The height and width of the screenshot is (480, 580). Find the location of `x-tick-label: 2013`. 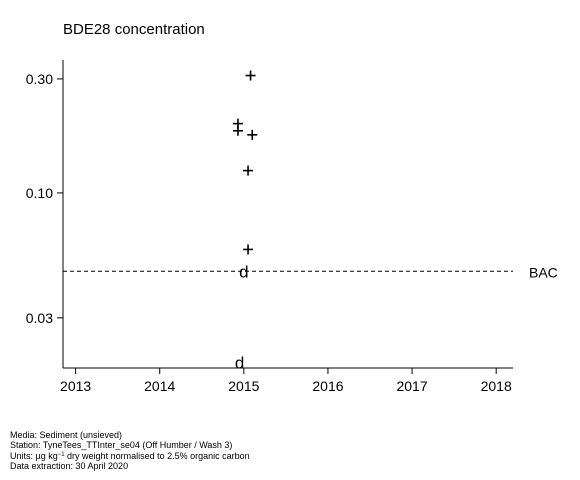

x-tick-label: 2013 is located at coordinates (75, 386).